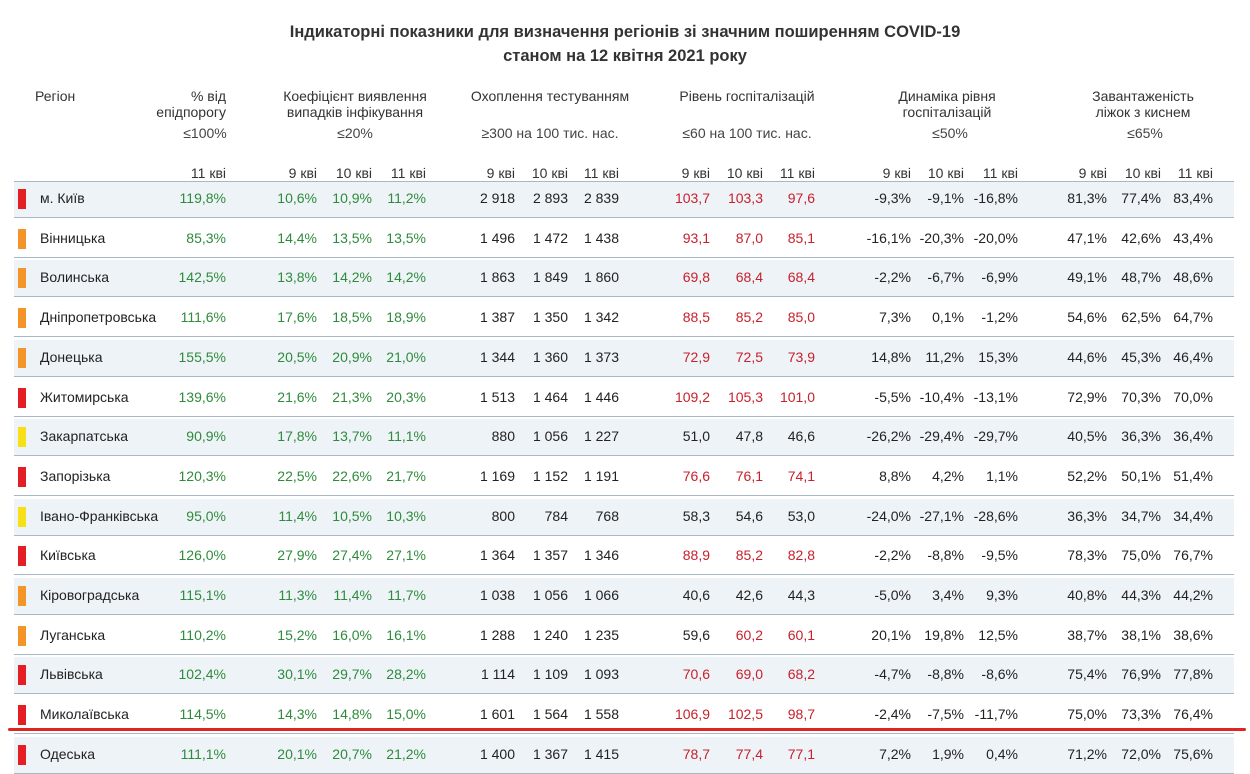 The width and height of the screenshot is (1250, 774). Describe the element at coordinates (355, 96) in the screenshot. I see `header-coef-line1: Коефіцієнт виявлення` at that location.